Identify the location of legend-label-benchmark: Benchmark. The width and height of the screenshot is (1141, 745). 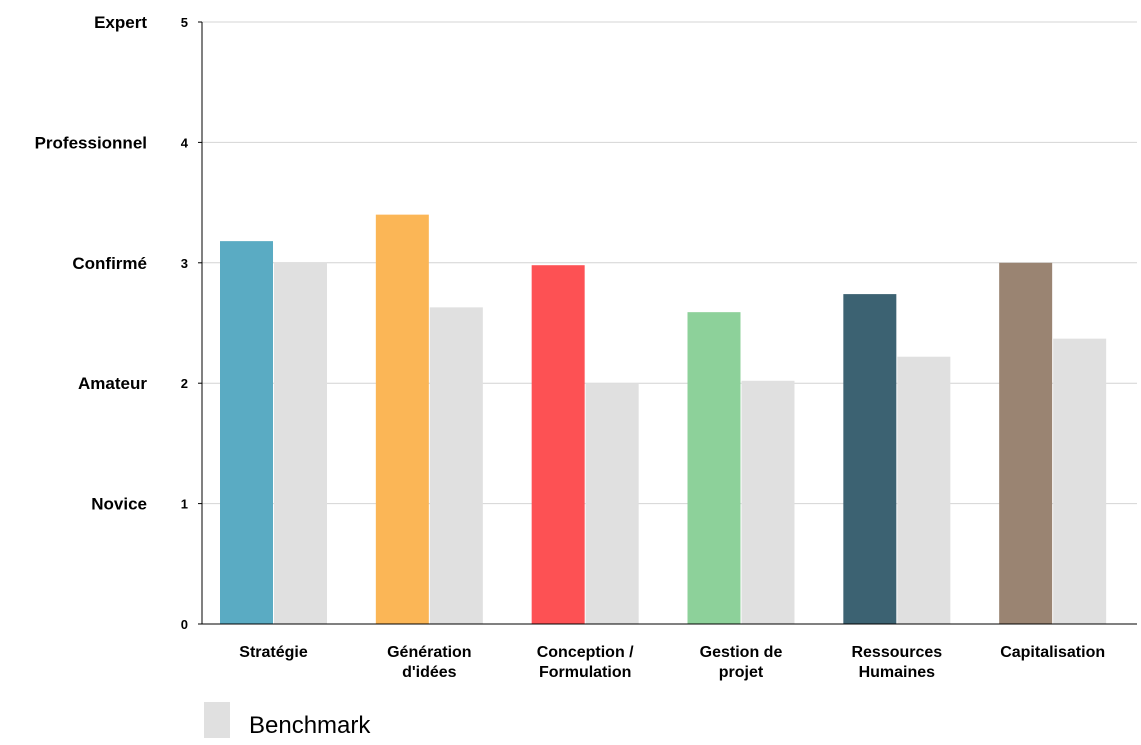
(310, 725).